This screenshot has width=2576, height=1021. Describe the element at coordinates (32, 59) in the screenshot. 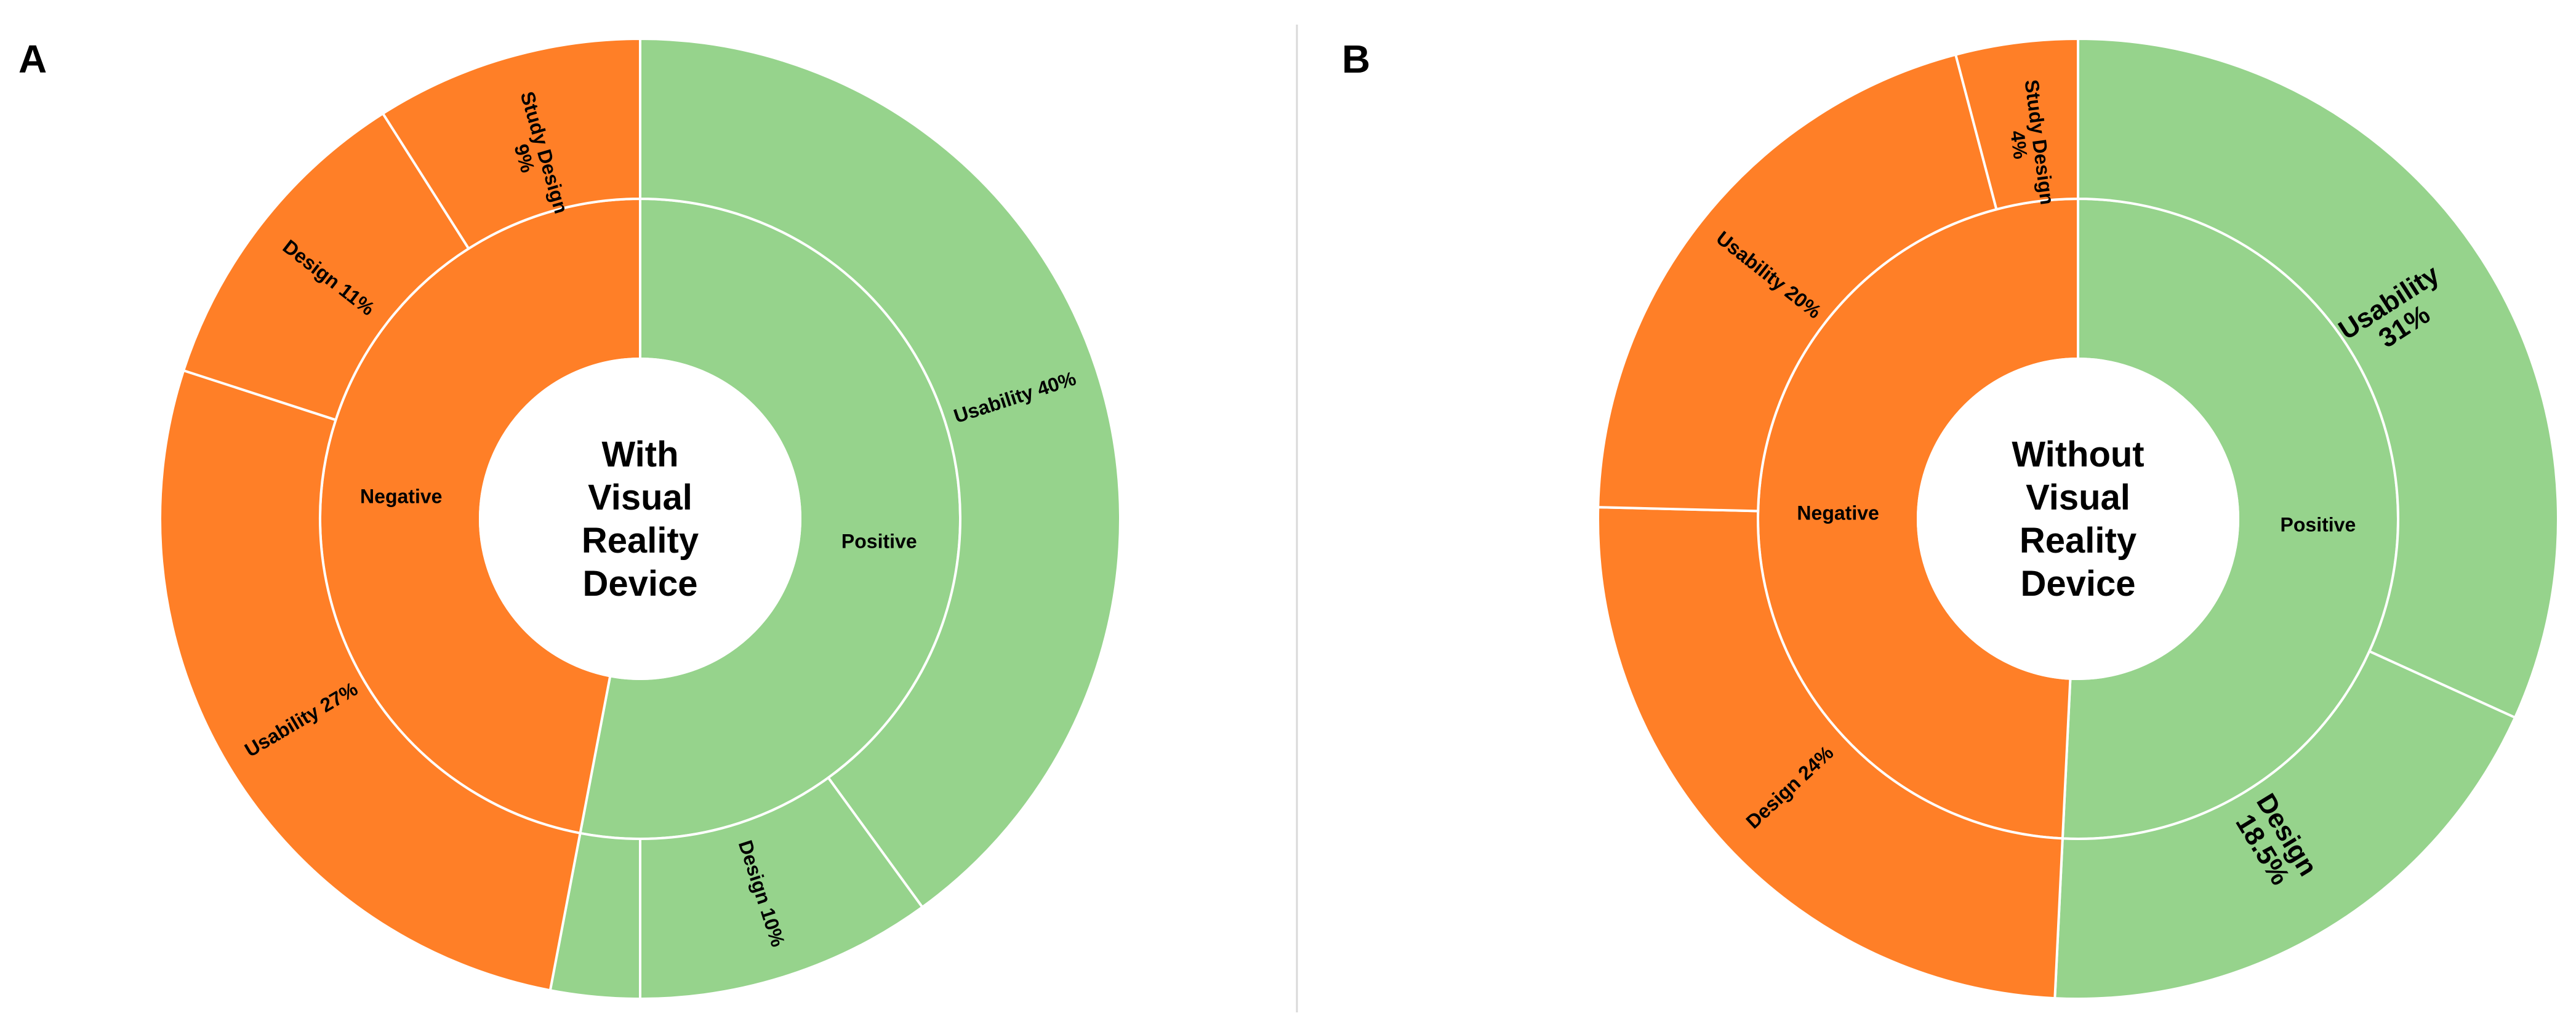

I see `panel-a-letter: A` at that location.